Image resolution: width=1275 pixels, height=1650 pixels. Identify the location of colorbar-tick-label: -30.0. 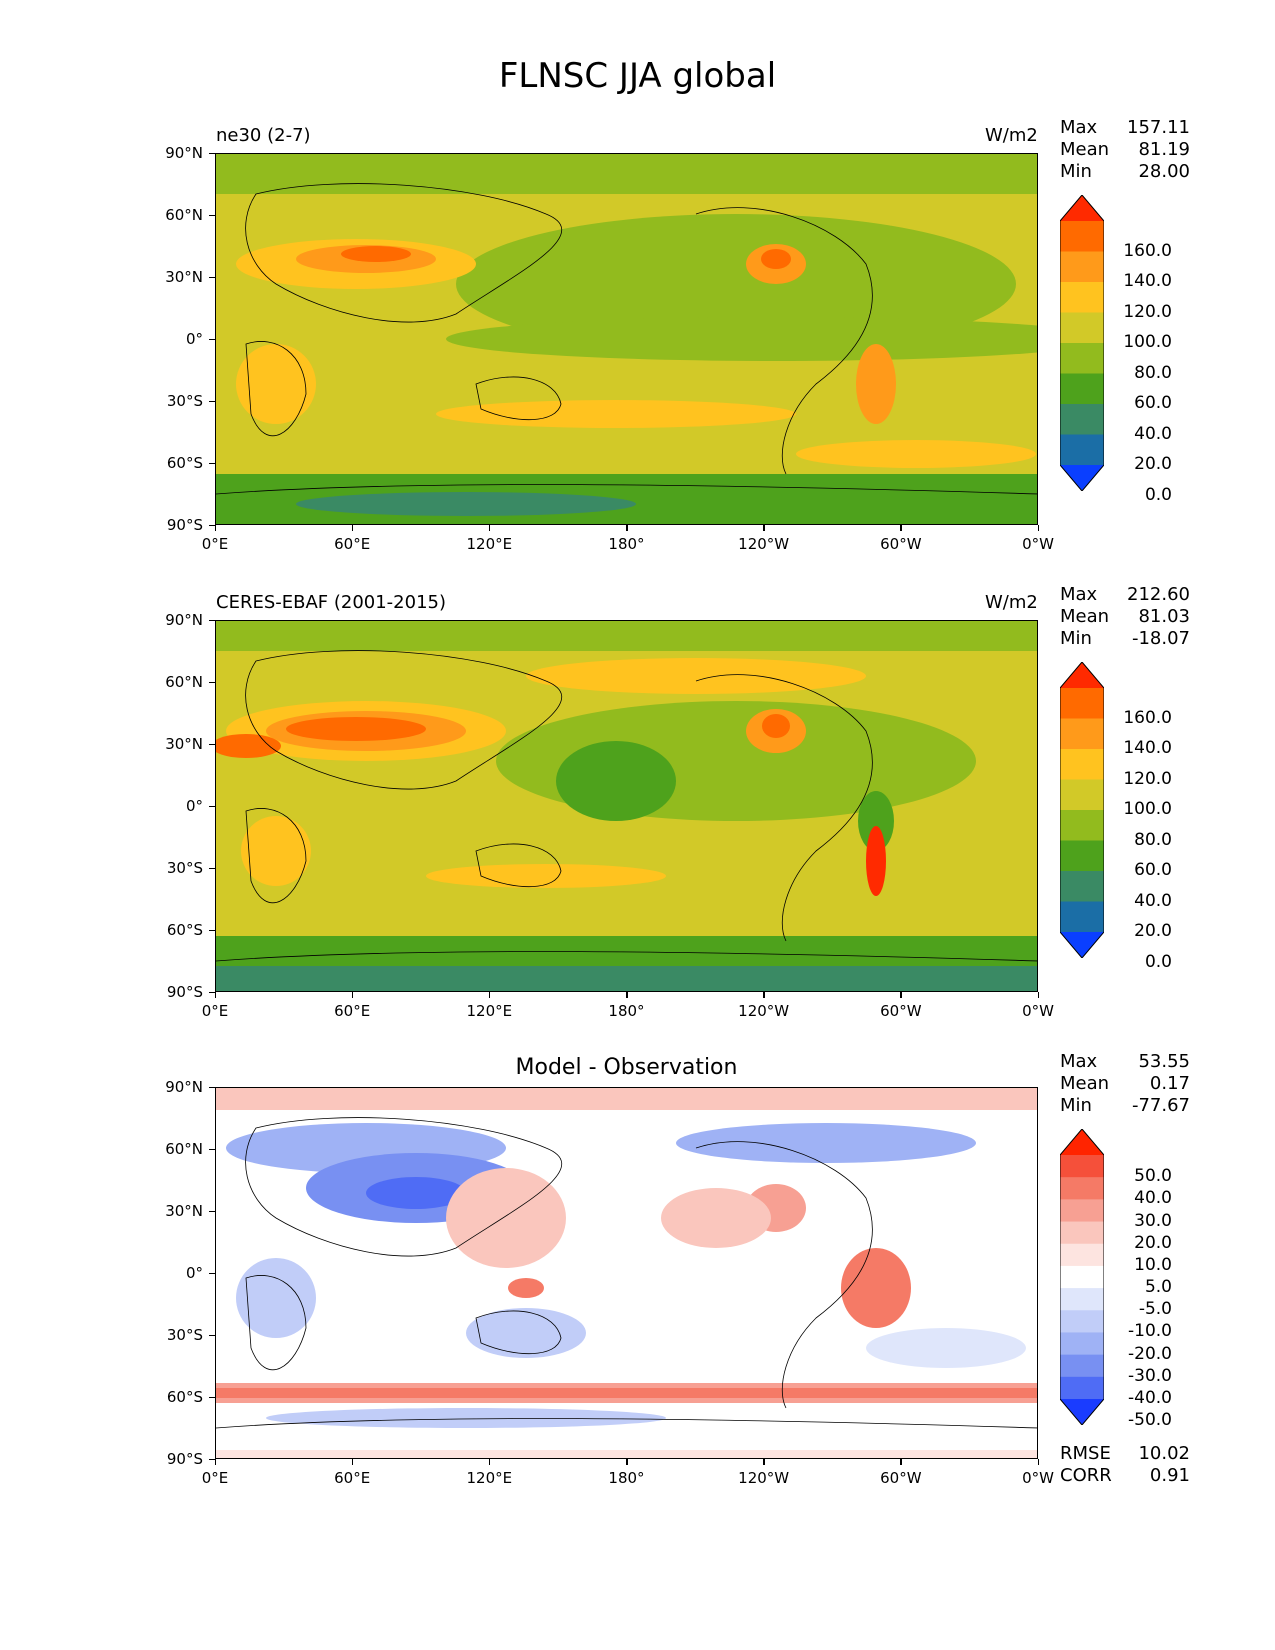
(1150, 1375).